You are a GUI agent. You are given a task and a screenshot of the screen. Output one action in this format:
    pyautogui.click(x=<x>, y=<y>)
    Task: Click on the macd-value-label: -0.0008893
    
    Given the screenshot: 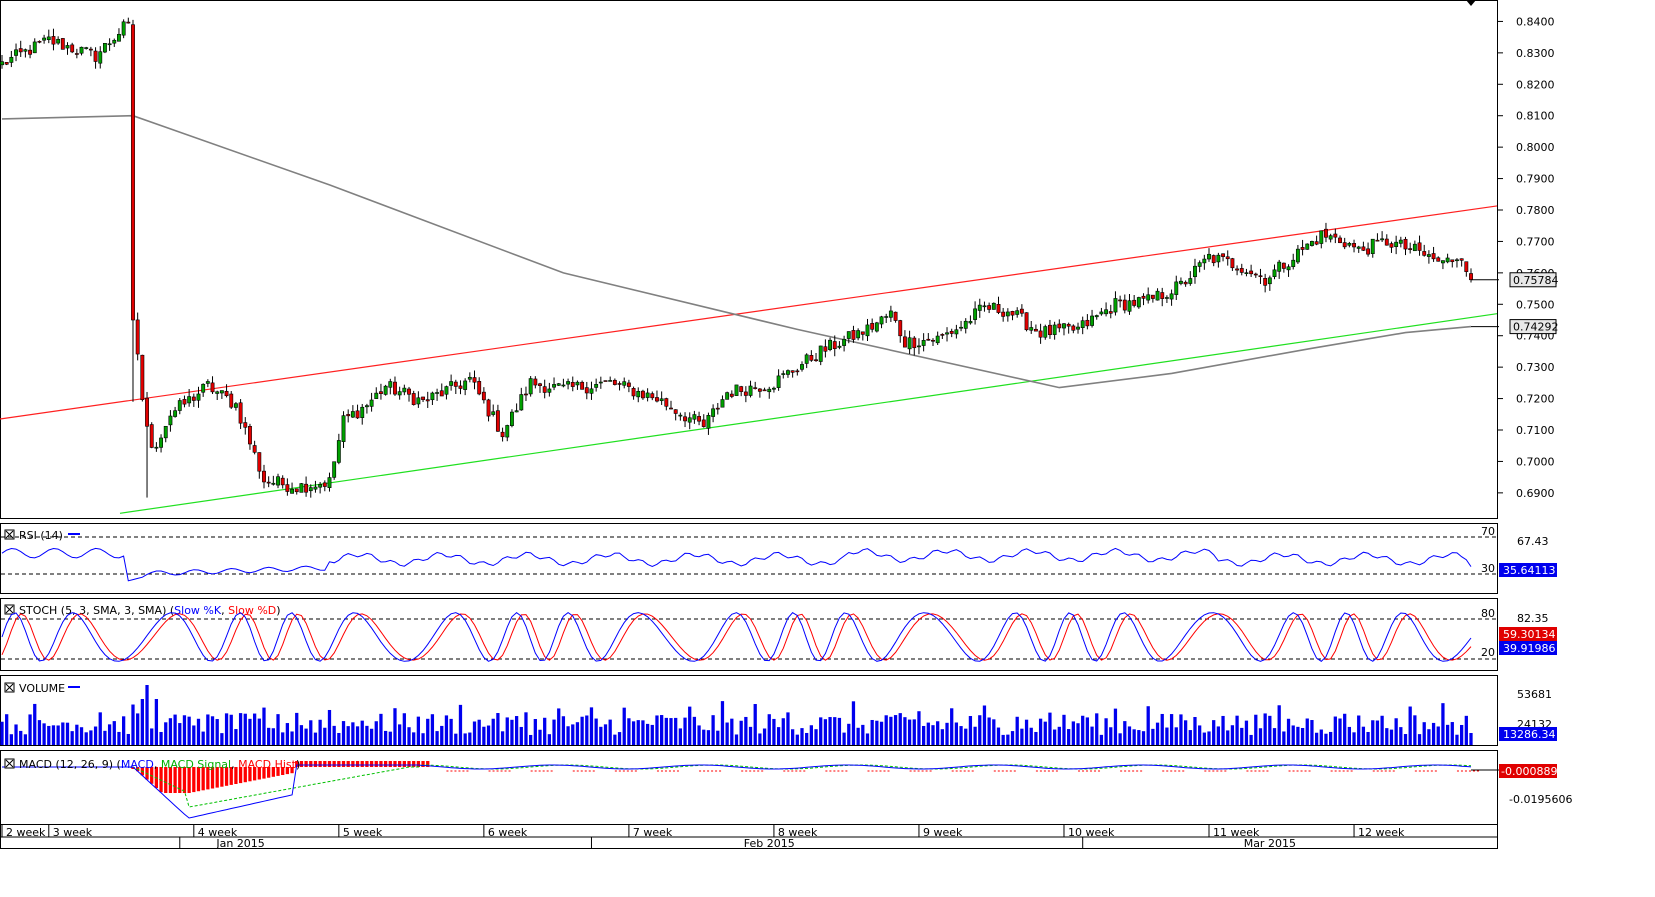 What is the action you would take?
    pyautogui.click(x=1532, y=771)
    